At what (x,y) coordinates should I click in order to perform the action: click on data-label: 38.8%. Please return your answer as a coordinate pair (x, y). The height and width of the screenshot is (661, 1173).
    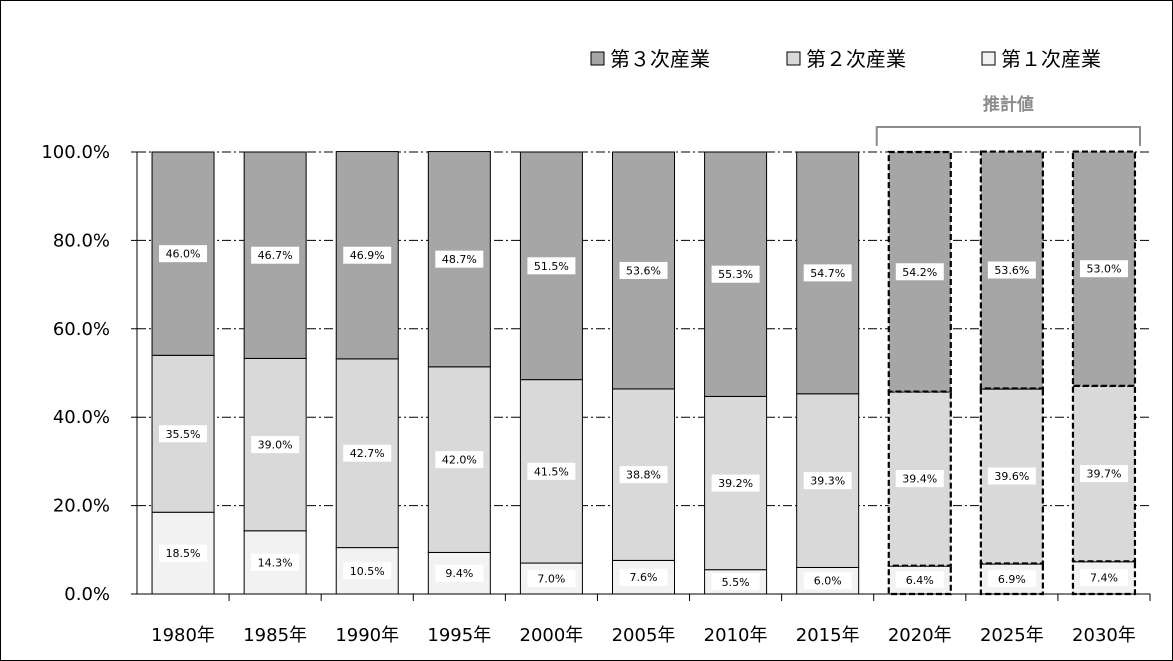
    Looking at the image, I should click on (643, 475).